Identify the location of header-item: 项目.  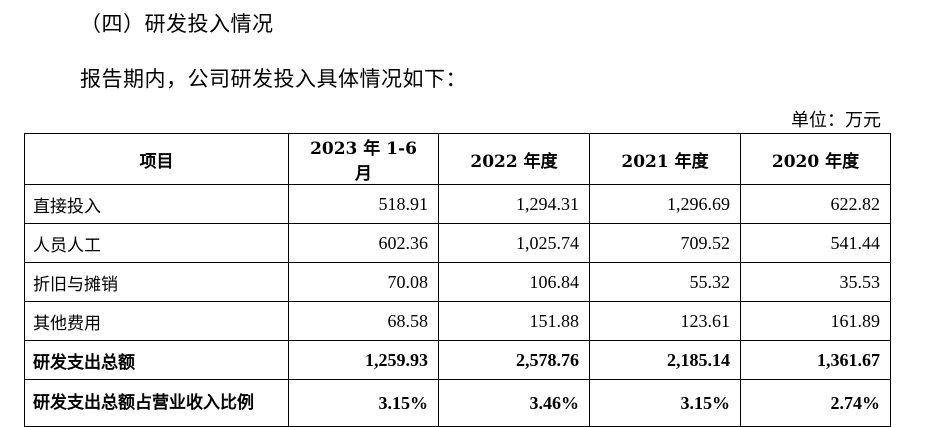
(156, 159).